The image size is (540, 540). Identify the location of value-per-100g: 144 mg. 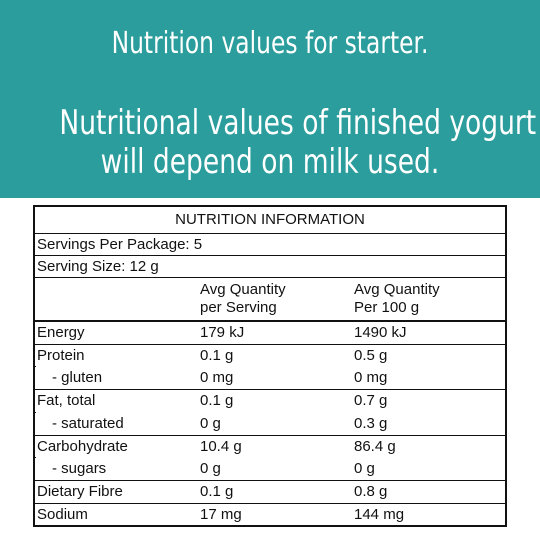
(379, 514).